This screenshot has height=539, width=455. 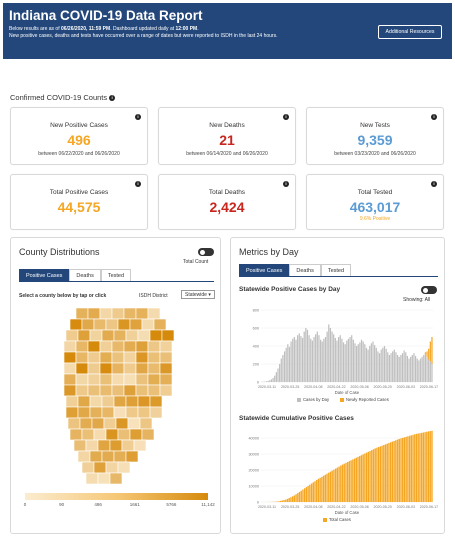 I want to click on tab-tested: Tested, so click(x=336, y=270).